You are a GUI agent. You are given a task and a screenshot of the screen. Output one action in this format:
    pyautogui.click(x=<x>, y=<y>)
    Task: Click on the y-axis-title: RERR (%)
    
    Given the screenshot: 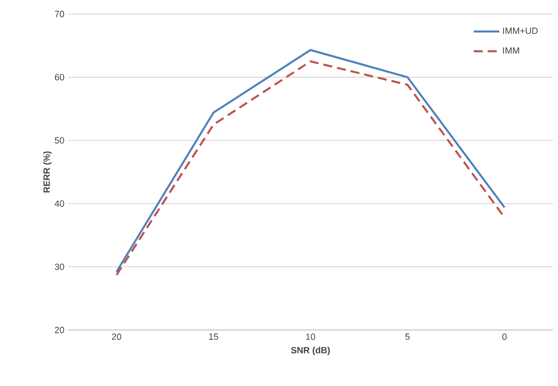 What is the action you would take?
    pyautogui.click(x=47, y=171)
    